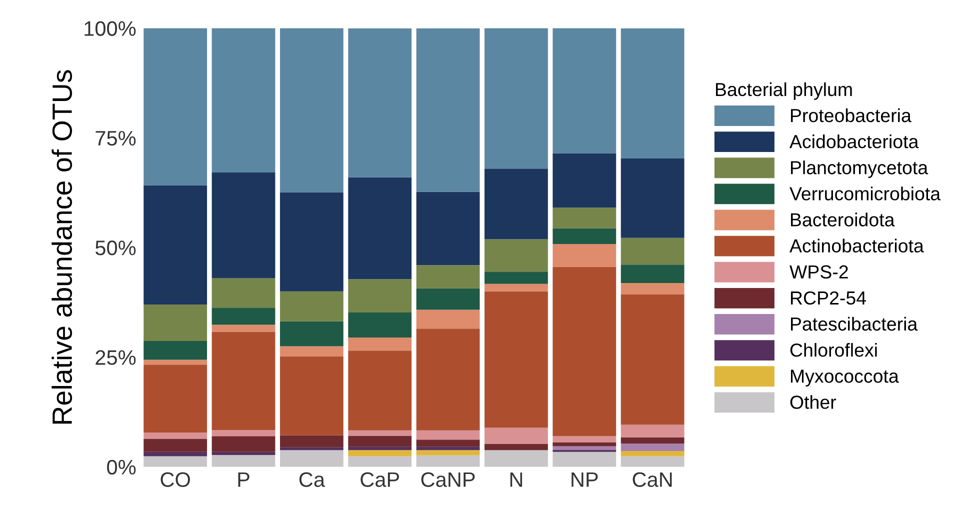 The image size is (974, 513). Describe the element at coordinates (856, 245) in the screenshot. I see `legend-label: Actinobacteriota` at that location.